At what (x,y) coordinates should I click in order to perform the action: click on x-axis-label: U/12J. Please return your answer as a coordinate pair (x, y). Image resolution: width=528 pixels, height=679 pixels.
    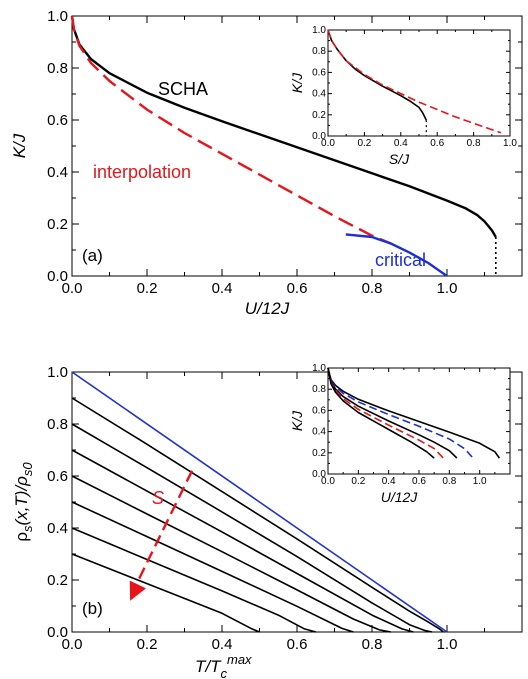
    Looking at the image, I should click on (267, 308).